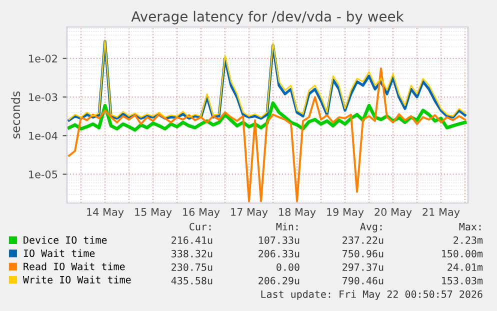 The width and height of the screenshot is (497, 311). What do you see at coordinates (192, 267) in the screenshot?
I see `text: 230.75u` at bounding box center [192, 267].